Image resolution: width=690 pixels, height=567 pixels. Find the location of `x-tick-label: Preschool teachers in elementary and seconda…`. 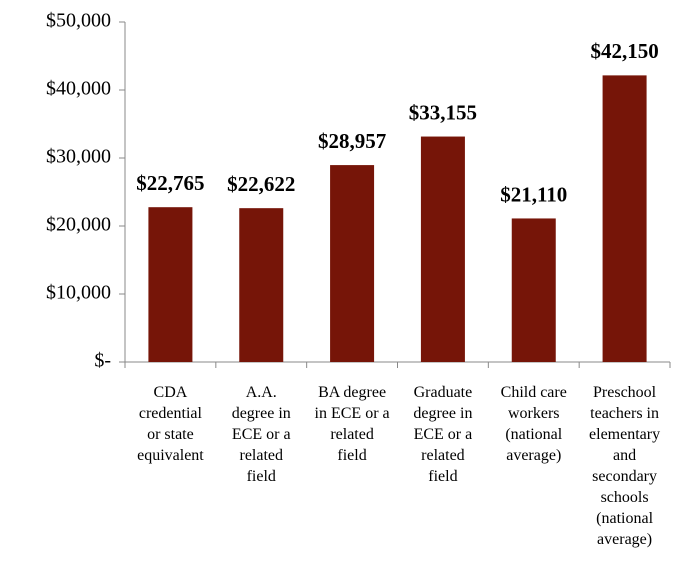

x-tick-label: Preschool teachers in elementary and seconda… is located at coordinates (624, 466).